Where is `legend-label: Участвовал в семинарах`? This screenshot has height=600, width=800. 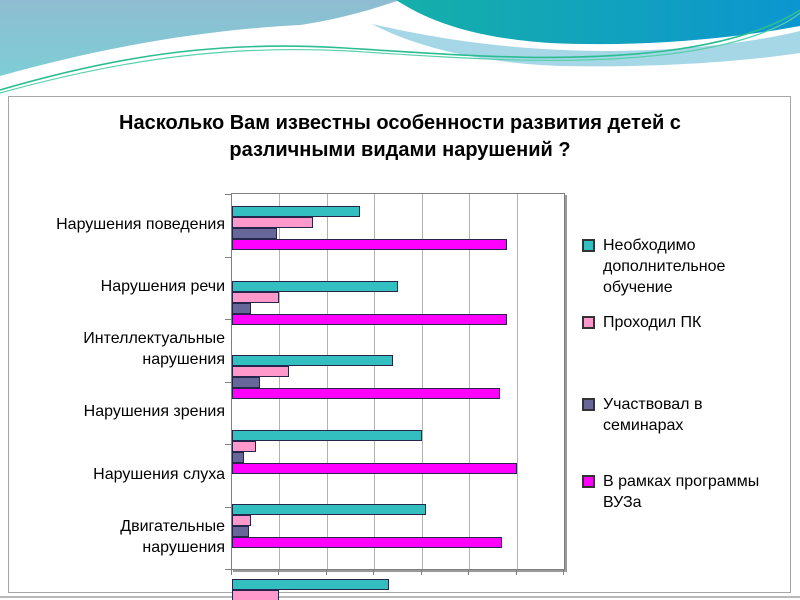 legend-label: Участвовал в семинарах is located at coordinates (653, 415).